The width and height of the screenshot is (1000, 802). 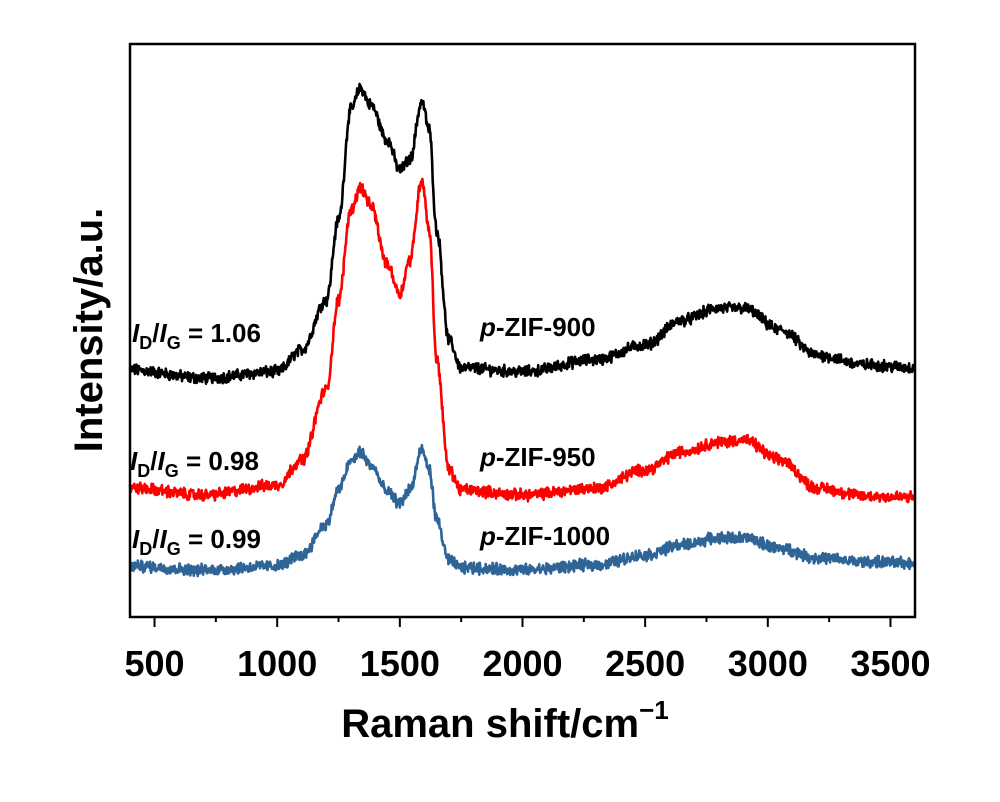 What do you see at coordinates (522, 663) in the screenshot?
I see `x-tick-label: 2000` at bounding box center [522, 663].